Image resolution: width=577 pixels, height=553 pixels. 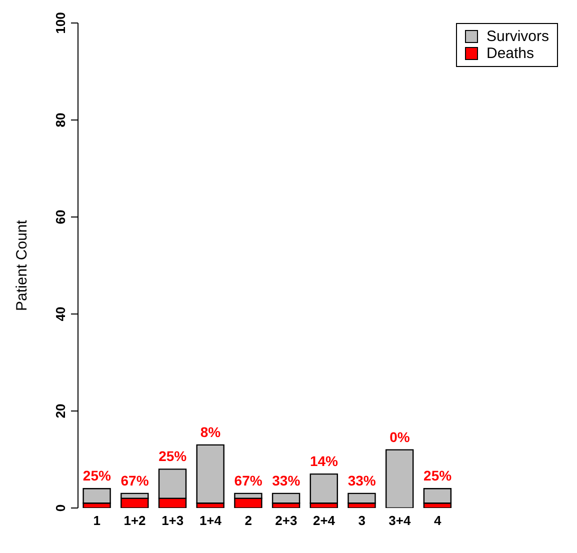 I want to click on x-tick-label: 1+4, so click(x=210, y=520).